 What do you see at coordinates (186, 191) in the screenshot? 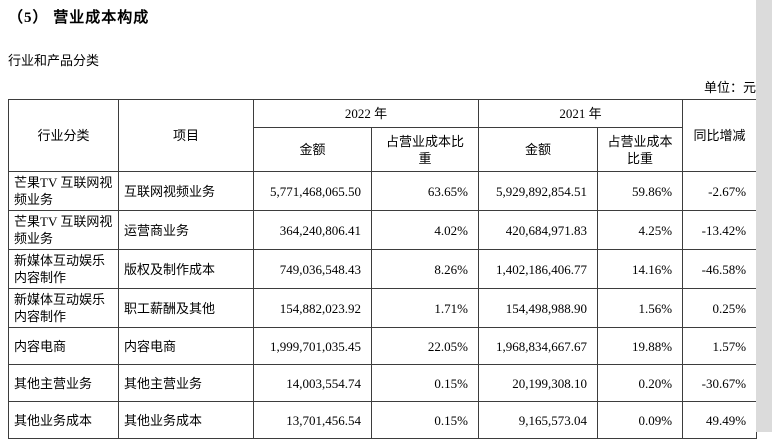
I see `cell-item: 互联网视频业务` at bounding box center [186, 191].